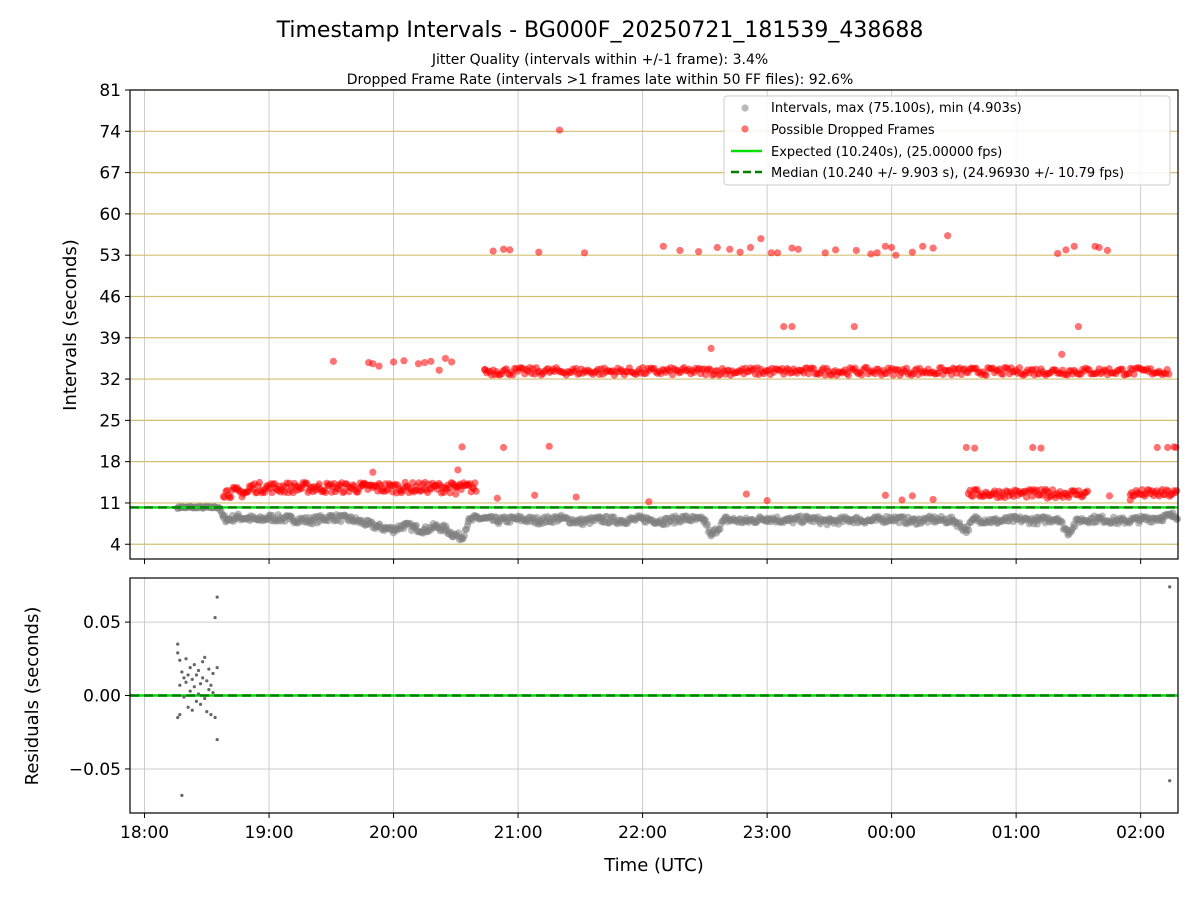 The image size is (1200, 900). What do you see at coordinates (886, 152) in the screenshot?
I see `legend-expected-label: Expected (10.240s), (25.00000 fps)` at bounding box center [886, 152].